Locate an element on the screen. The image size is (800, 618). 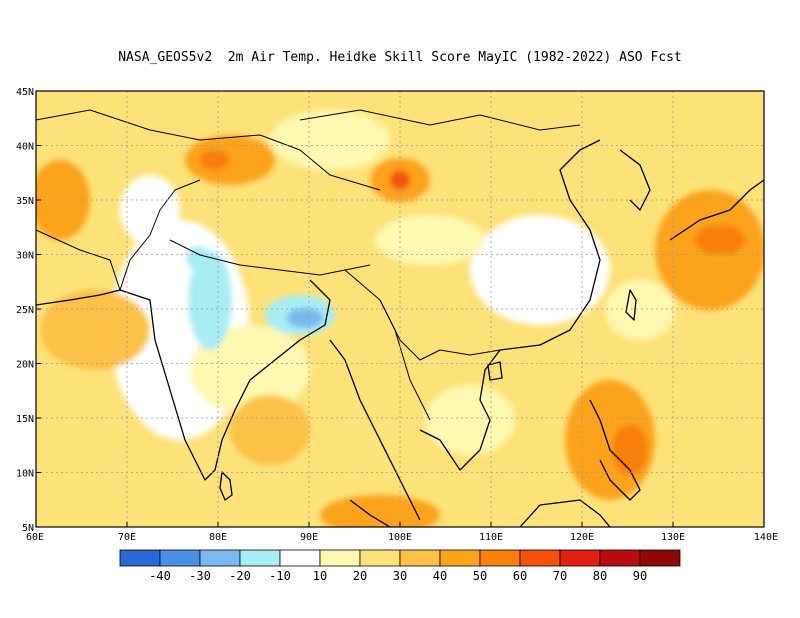
field-patch-north is located at coordinates (330, 140).